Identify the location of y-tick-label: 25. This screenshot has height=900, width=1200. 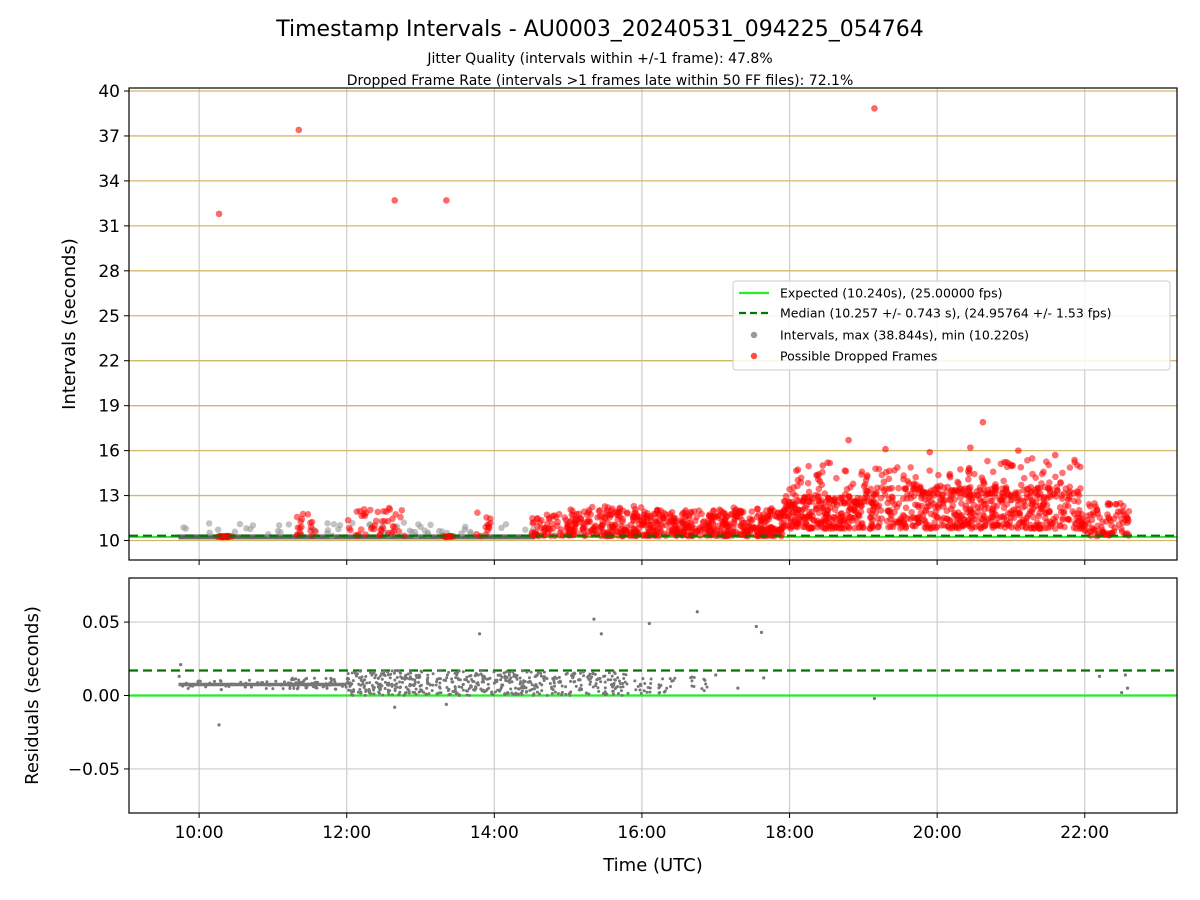
(109, 317).